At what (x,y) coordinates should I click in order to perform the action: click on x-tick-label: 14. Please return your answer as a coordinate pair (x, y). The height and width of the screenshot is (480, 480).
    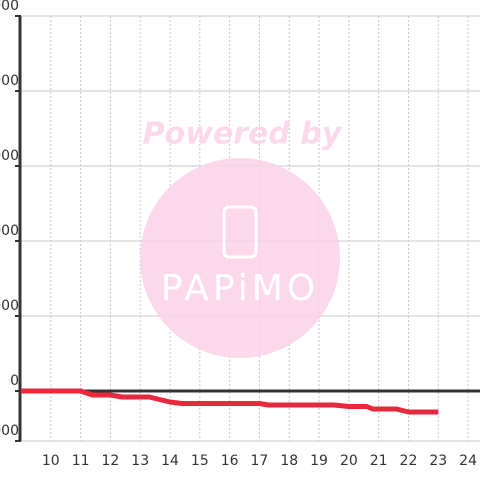
    Looking at the image, I should click on (170, 461).